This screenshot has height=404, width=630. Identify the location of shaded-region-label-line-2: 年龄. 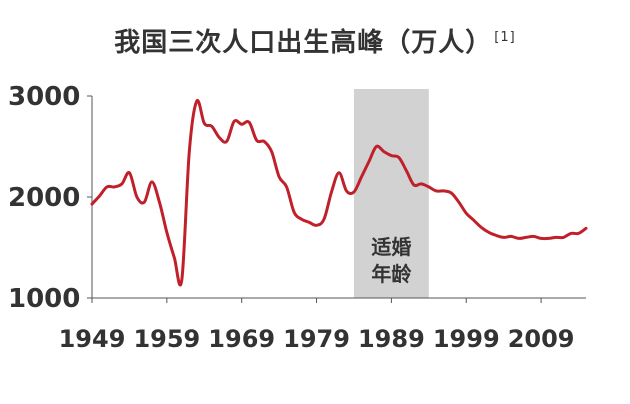
(391, 274).